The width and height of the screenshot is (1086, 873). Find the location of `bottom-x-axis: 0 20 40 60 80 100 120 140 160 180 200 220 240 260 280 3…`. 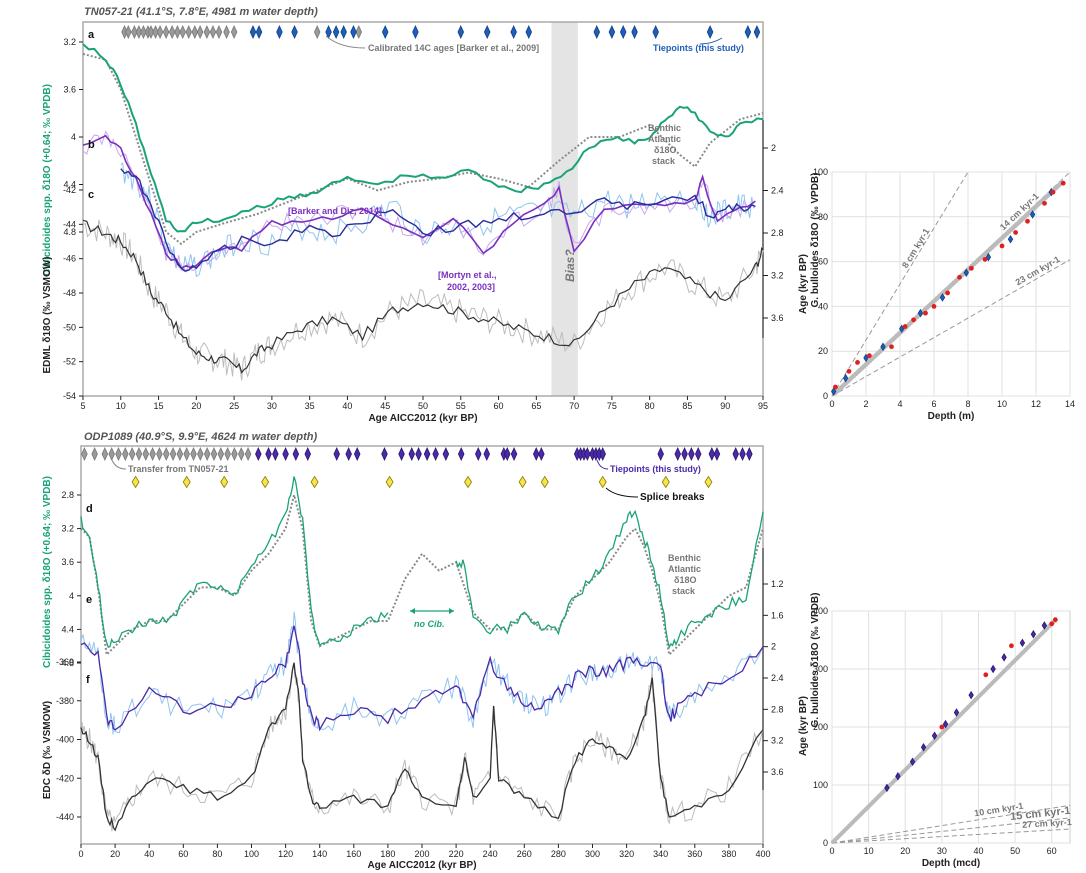

bottom-x-axis: 0 20 40 60 80 100 120 140 160 180 200 220 240 260 280 3… is located at coordinates (424, 851).